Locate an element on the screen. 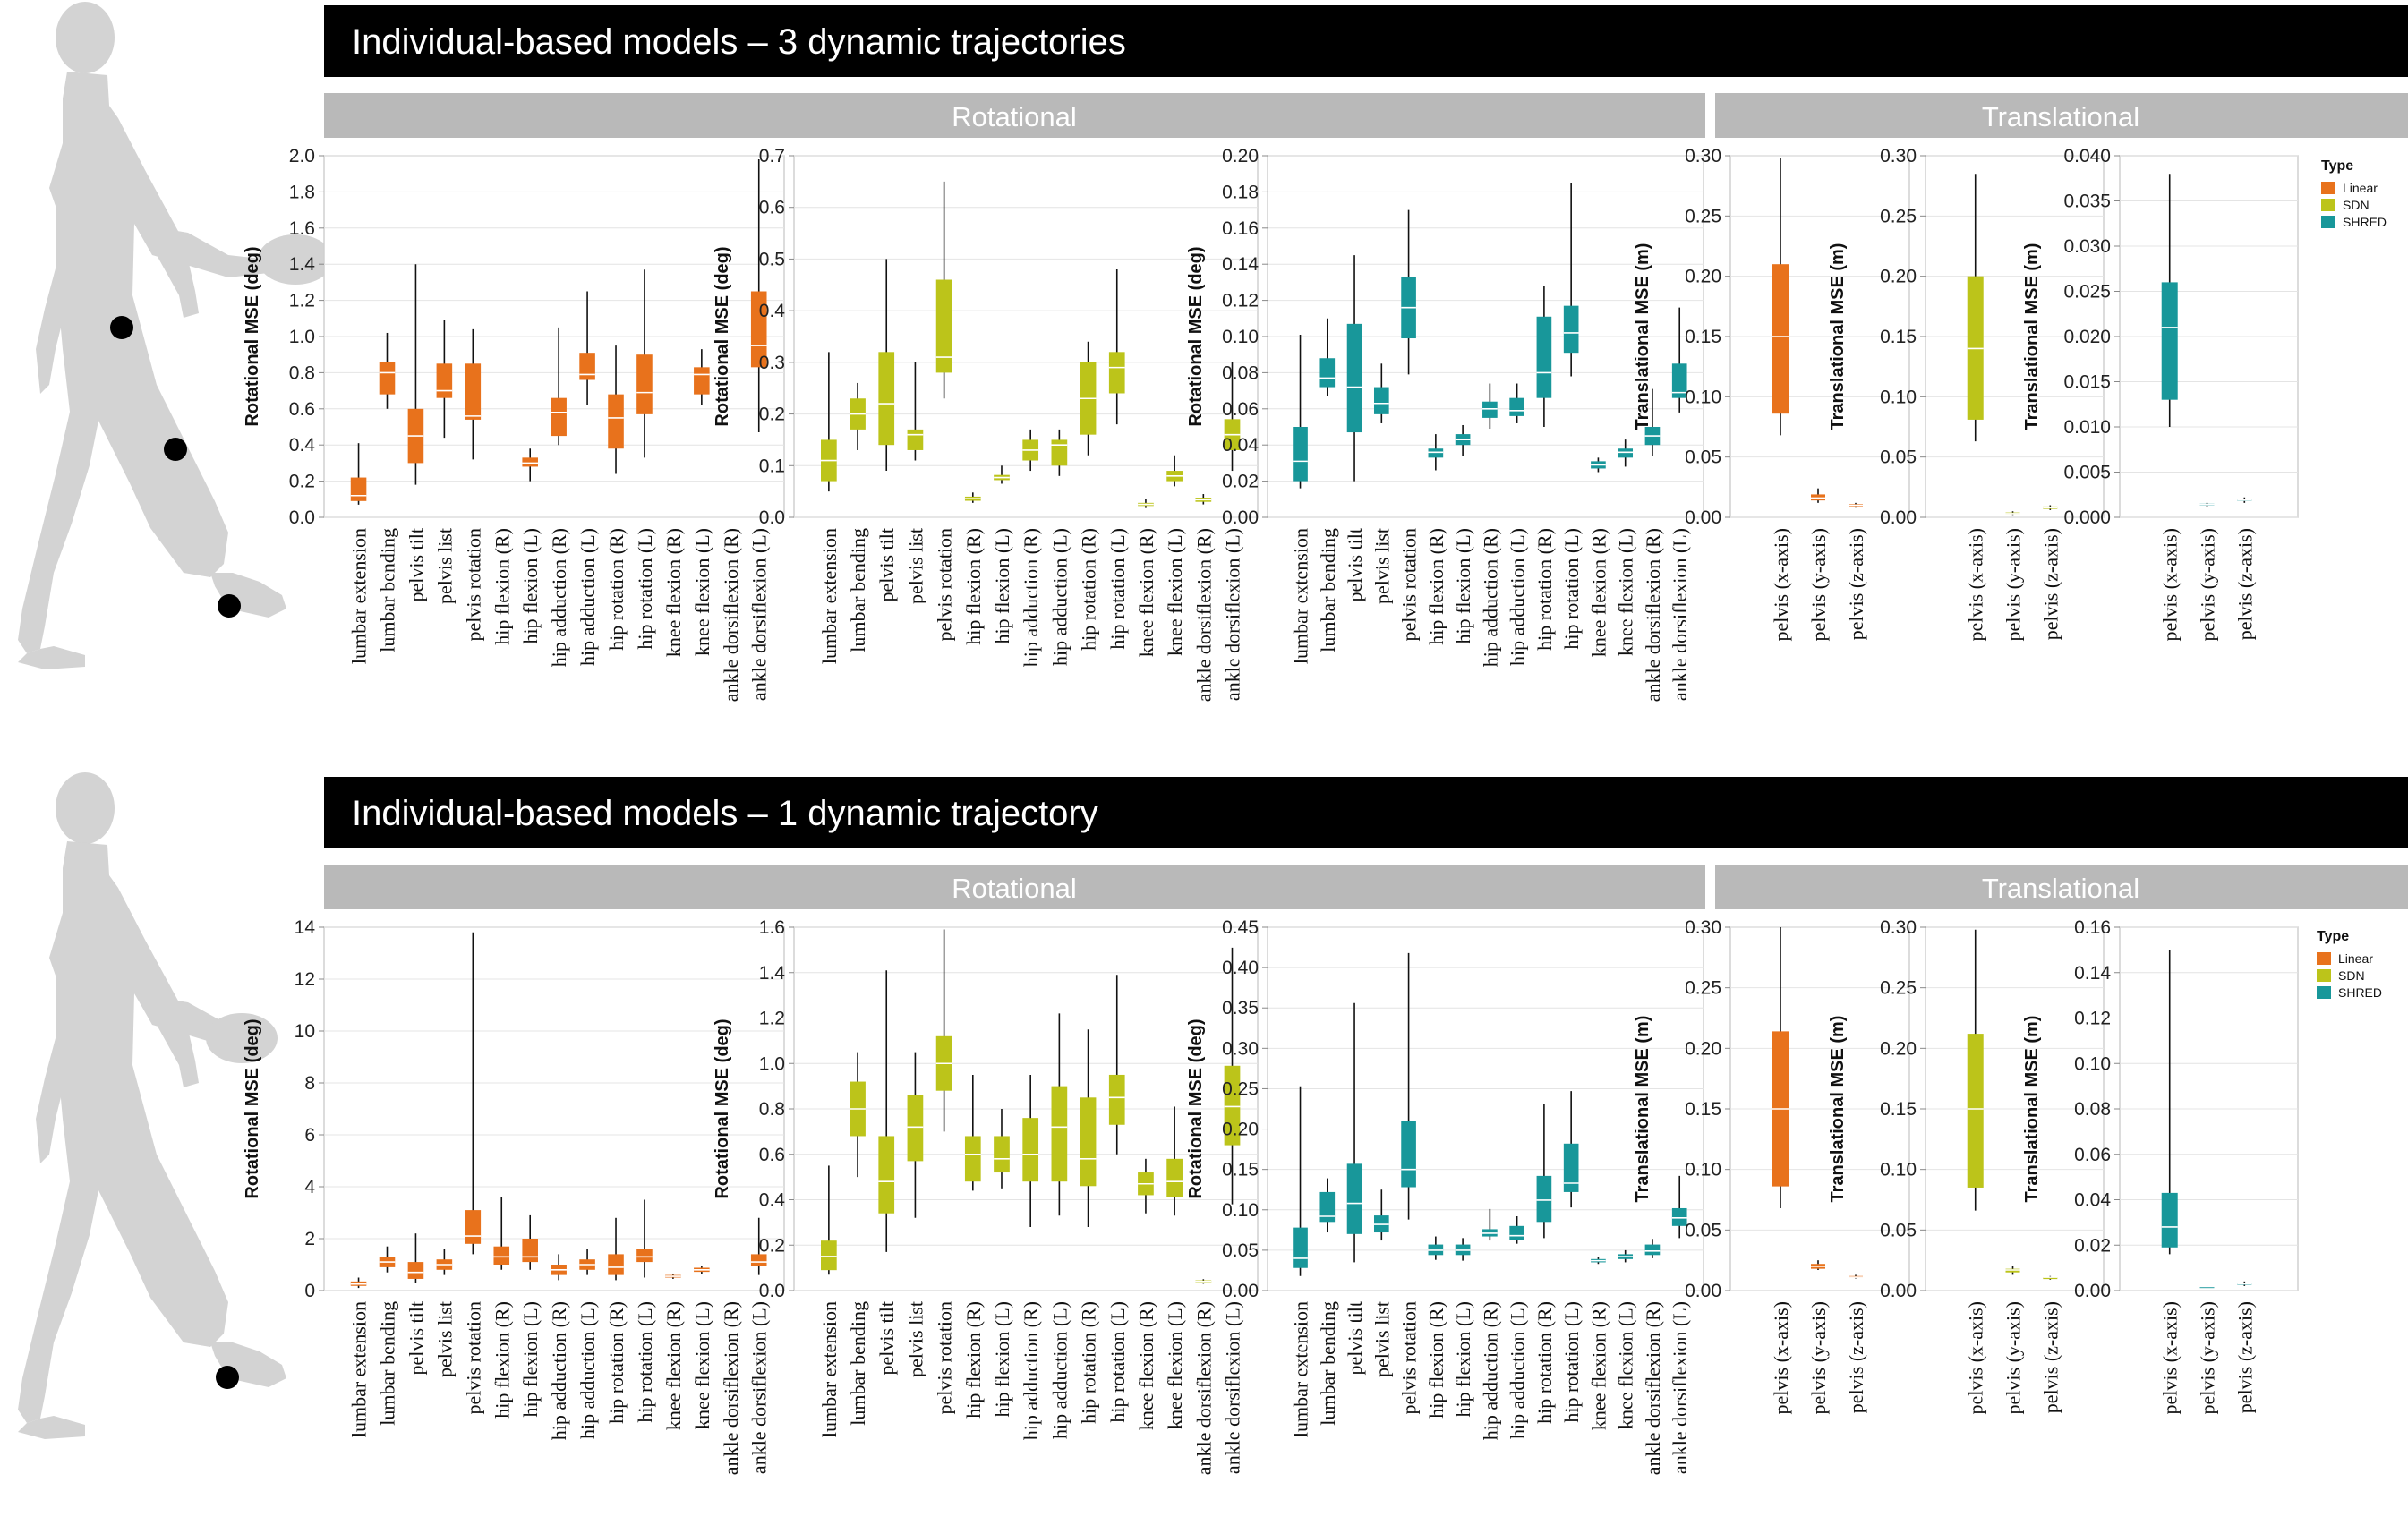  walking-person-figure-bottom is located at coordinates (152, 1105).